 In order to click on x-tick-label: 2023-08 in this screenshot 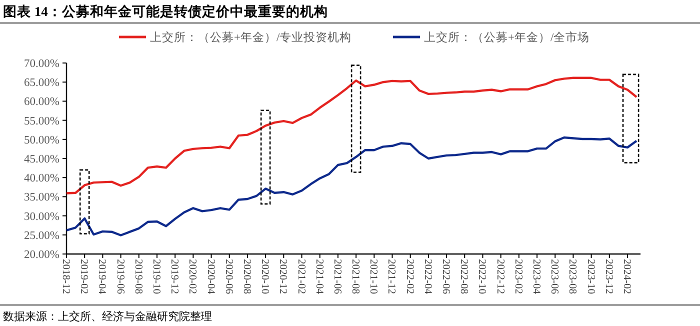, I will do `click(572, 276)`.